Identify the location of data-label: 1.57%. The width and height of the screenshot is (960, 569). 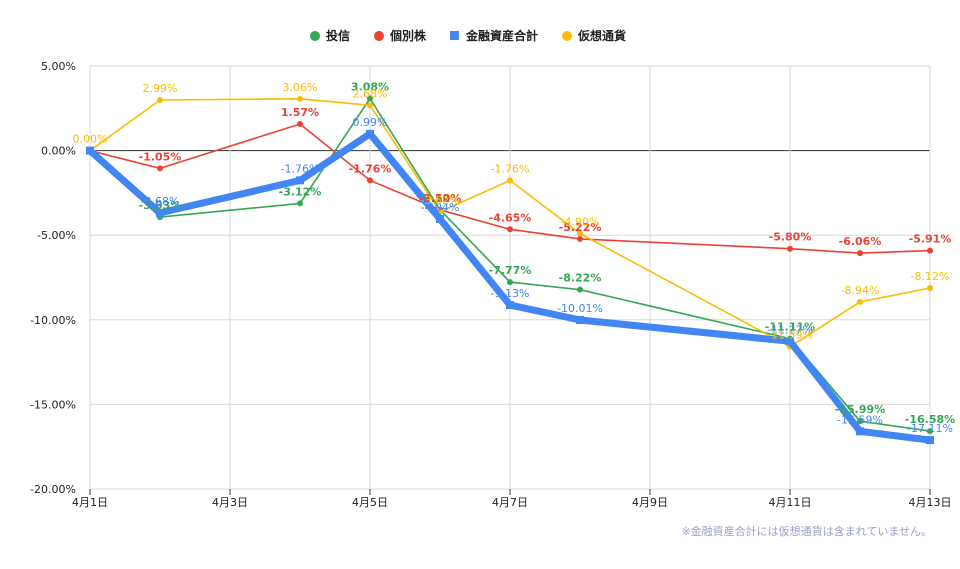
(300, 112).